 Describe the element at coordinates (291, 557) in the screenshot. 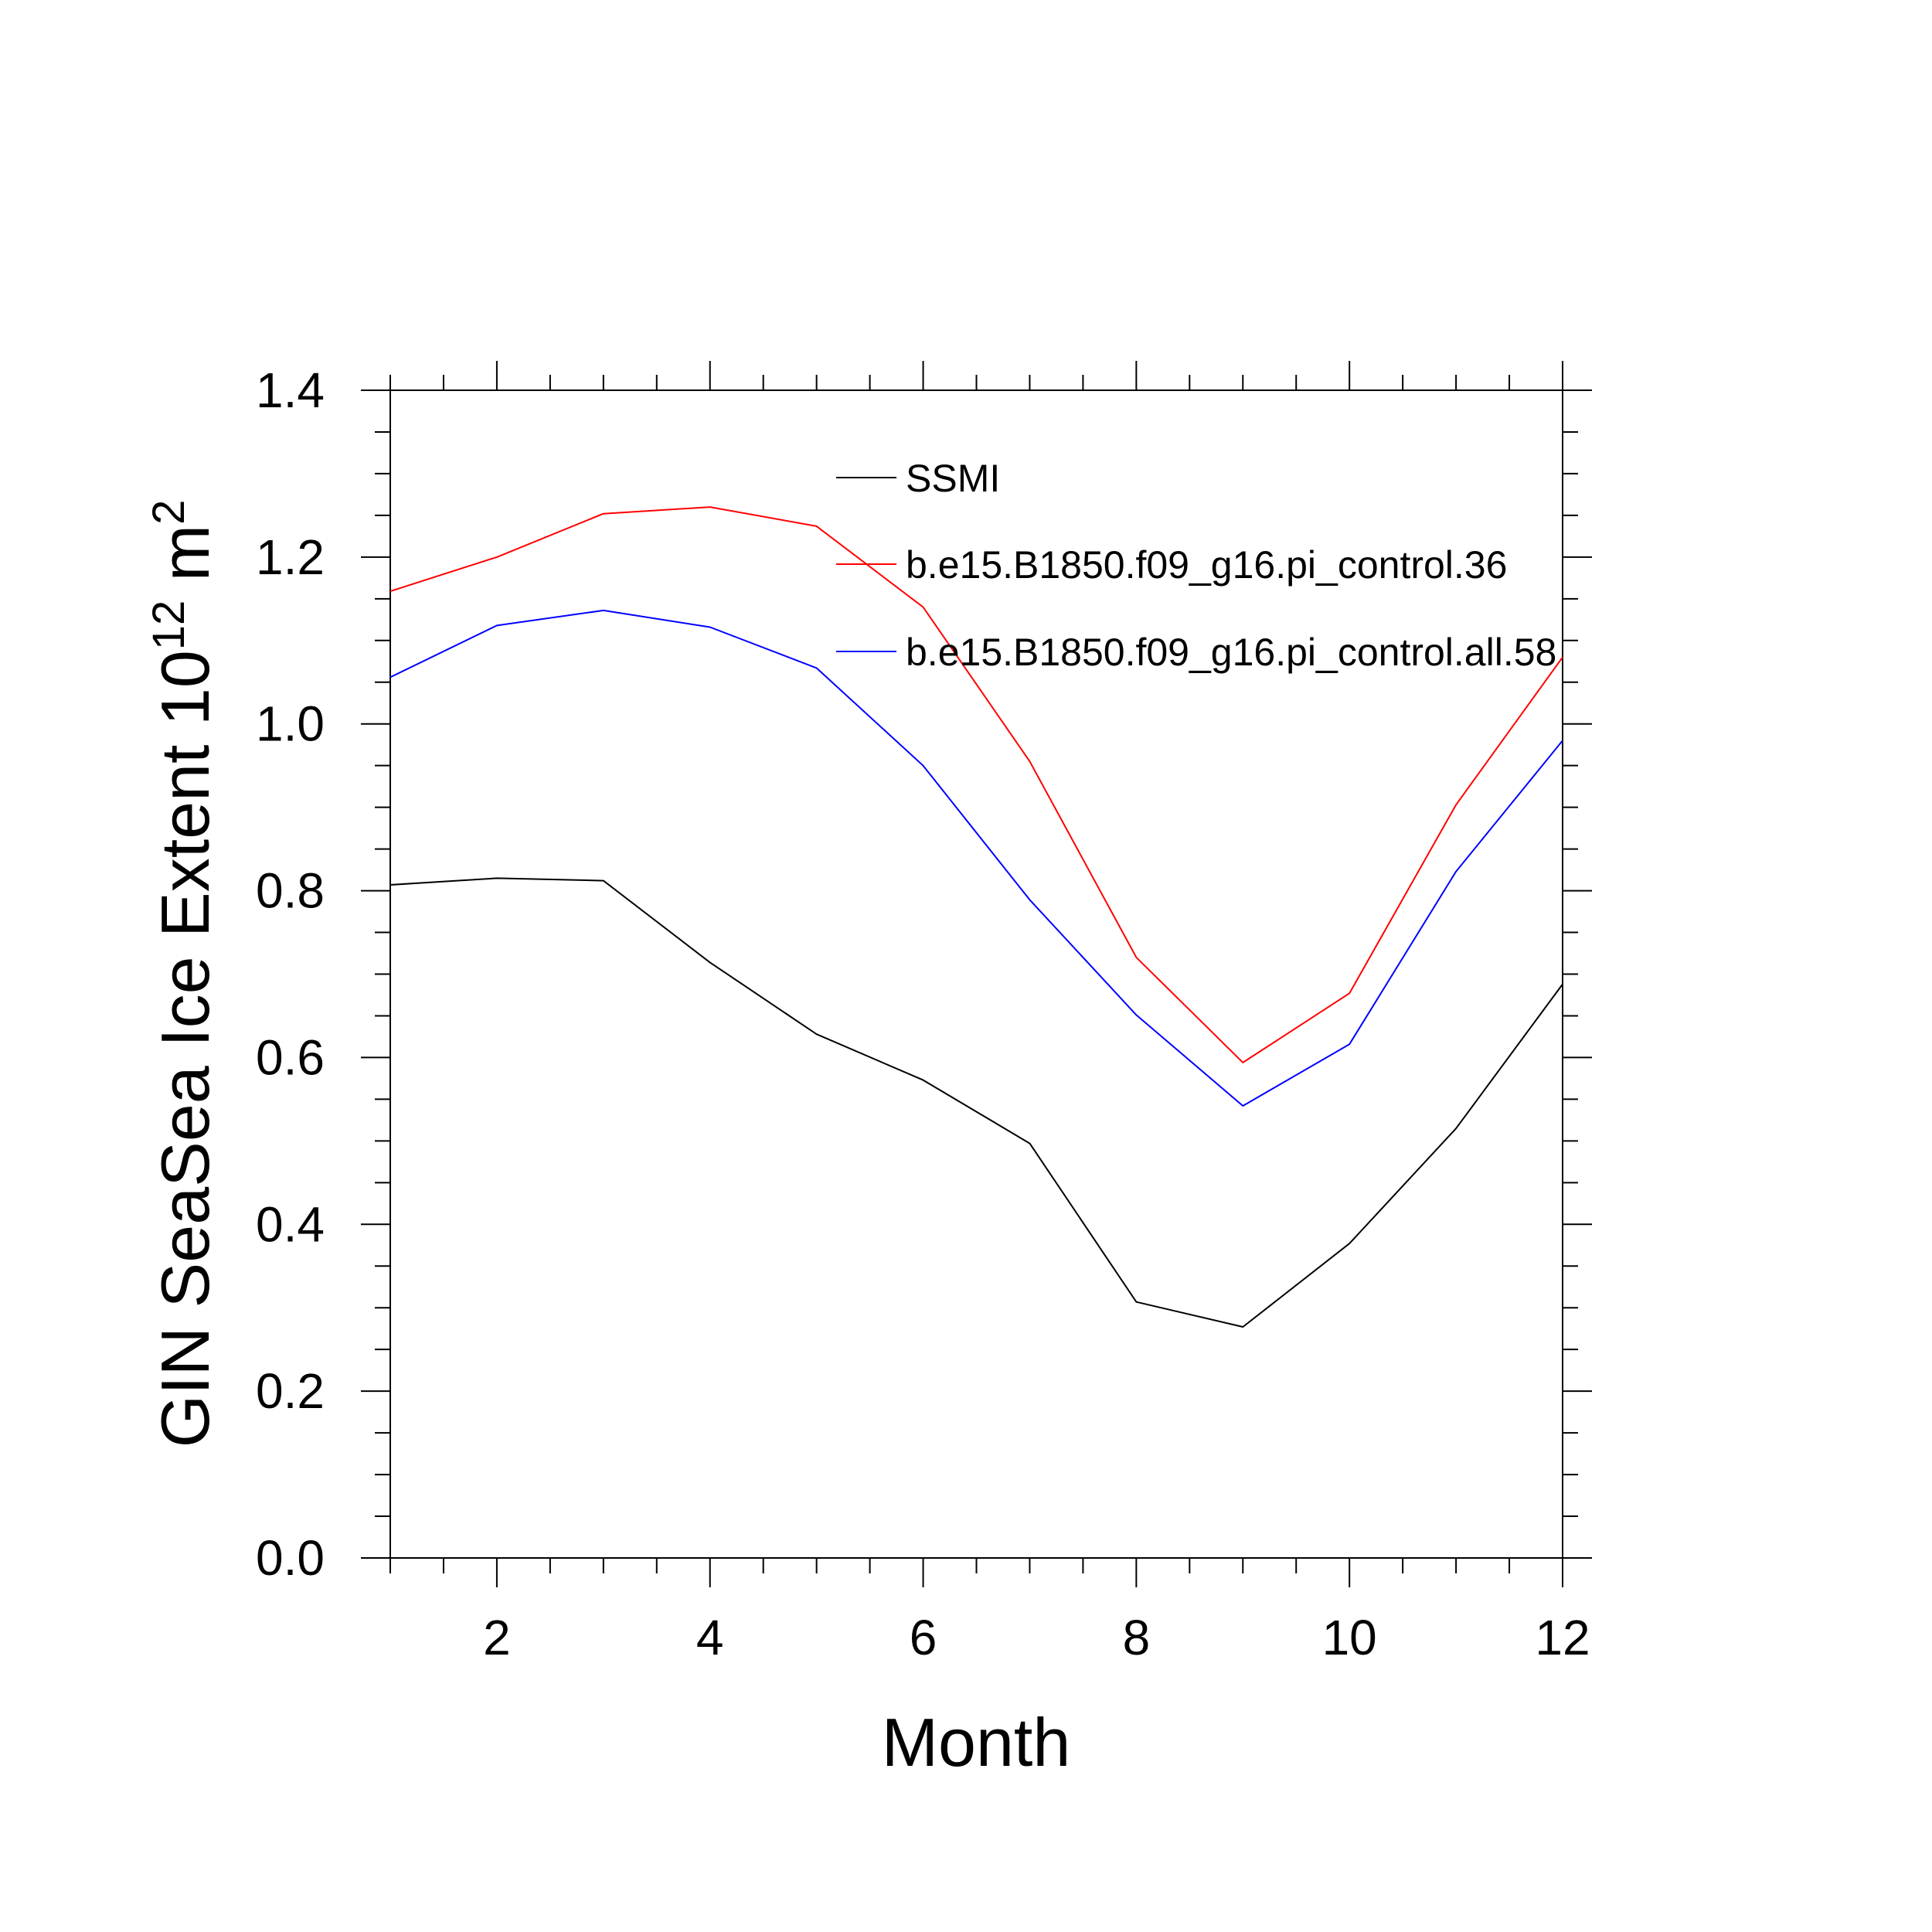

I see `y-tick-label: 1.2` at that location.